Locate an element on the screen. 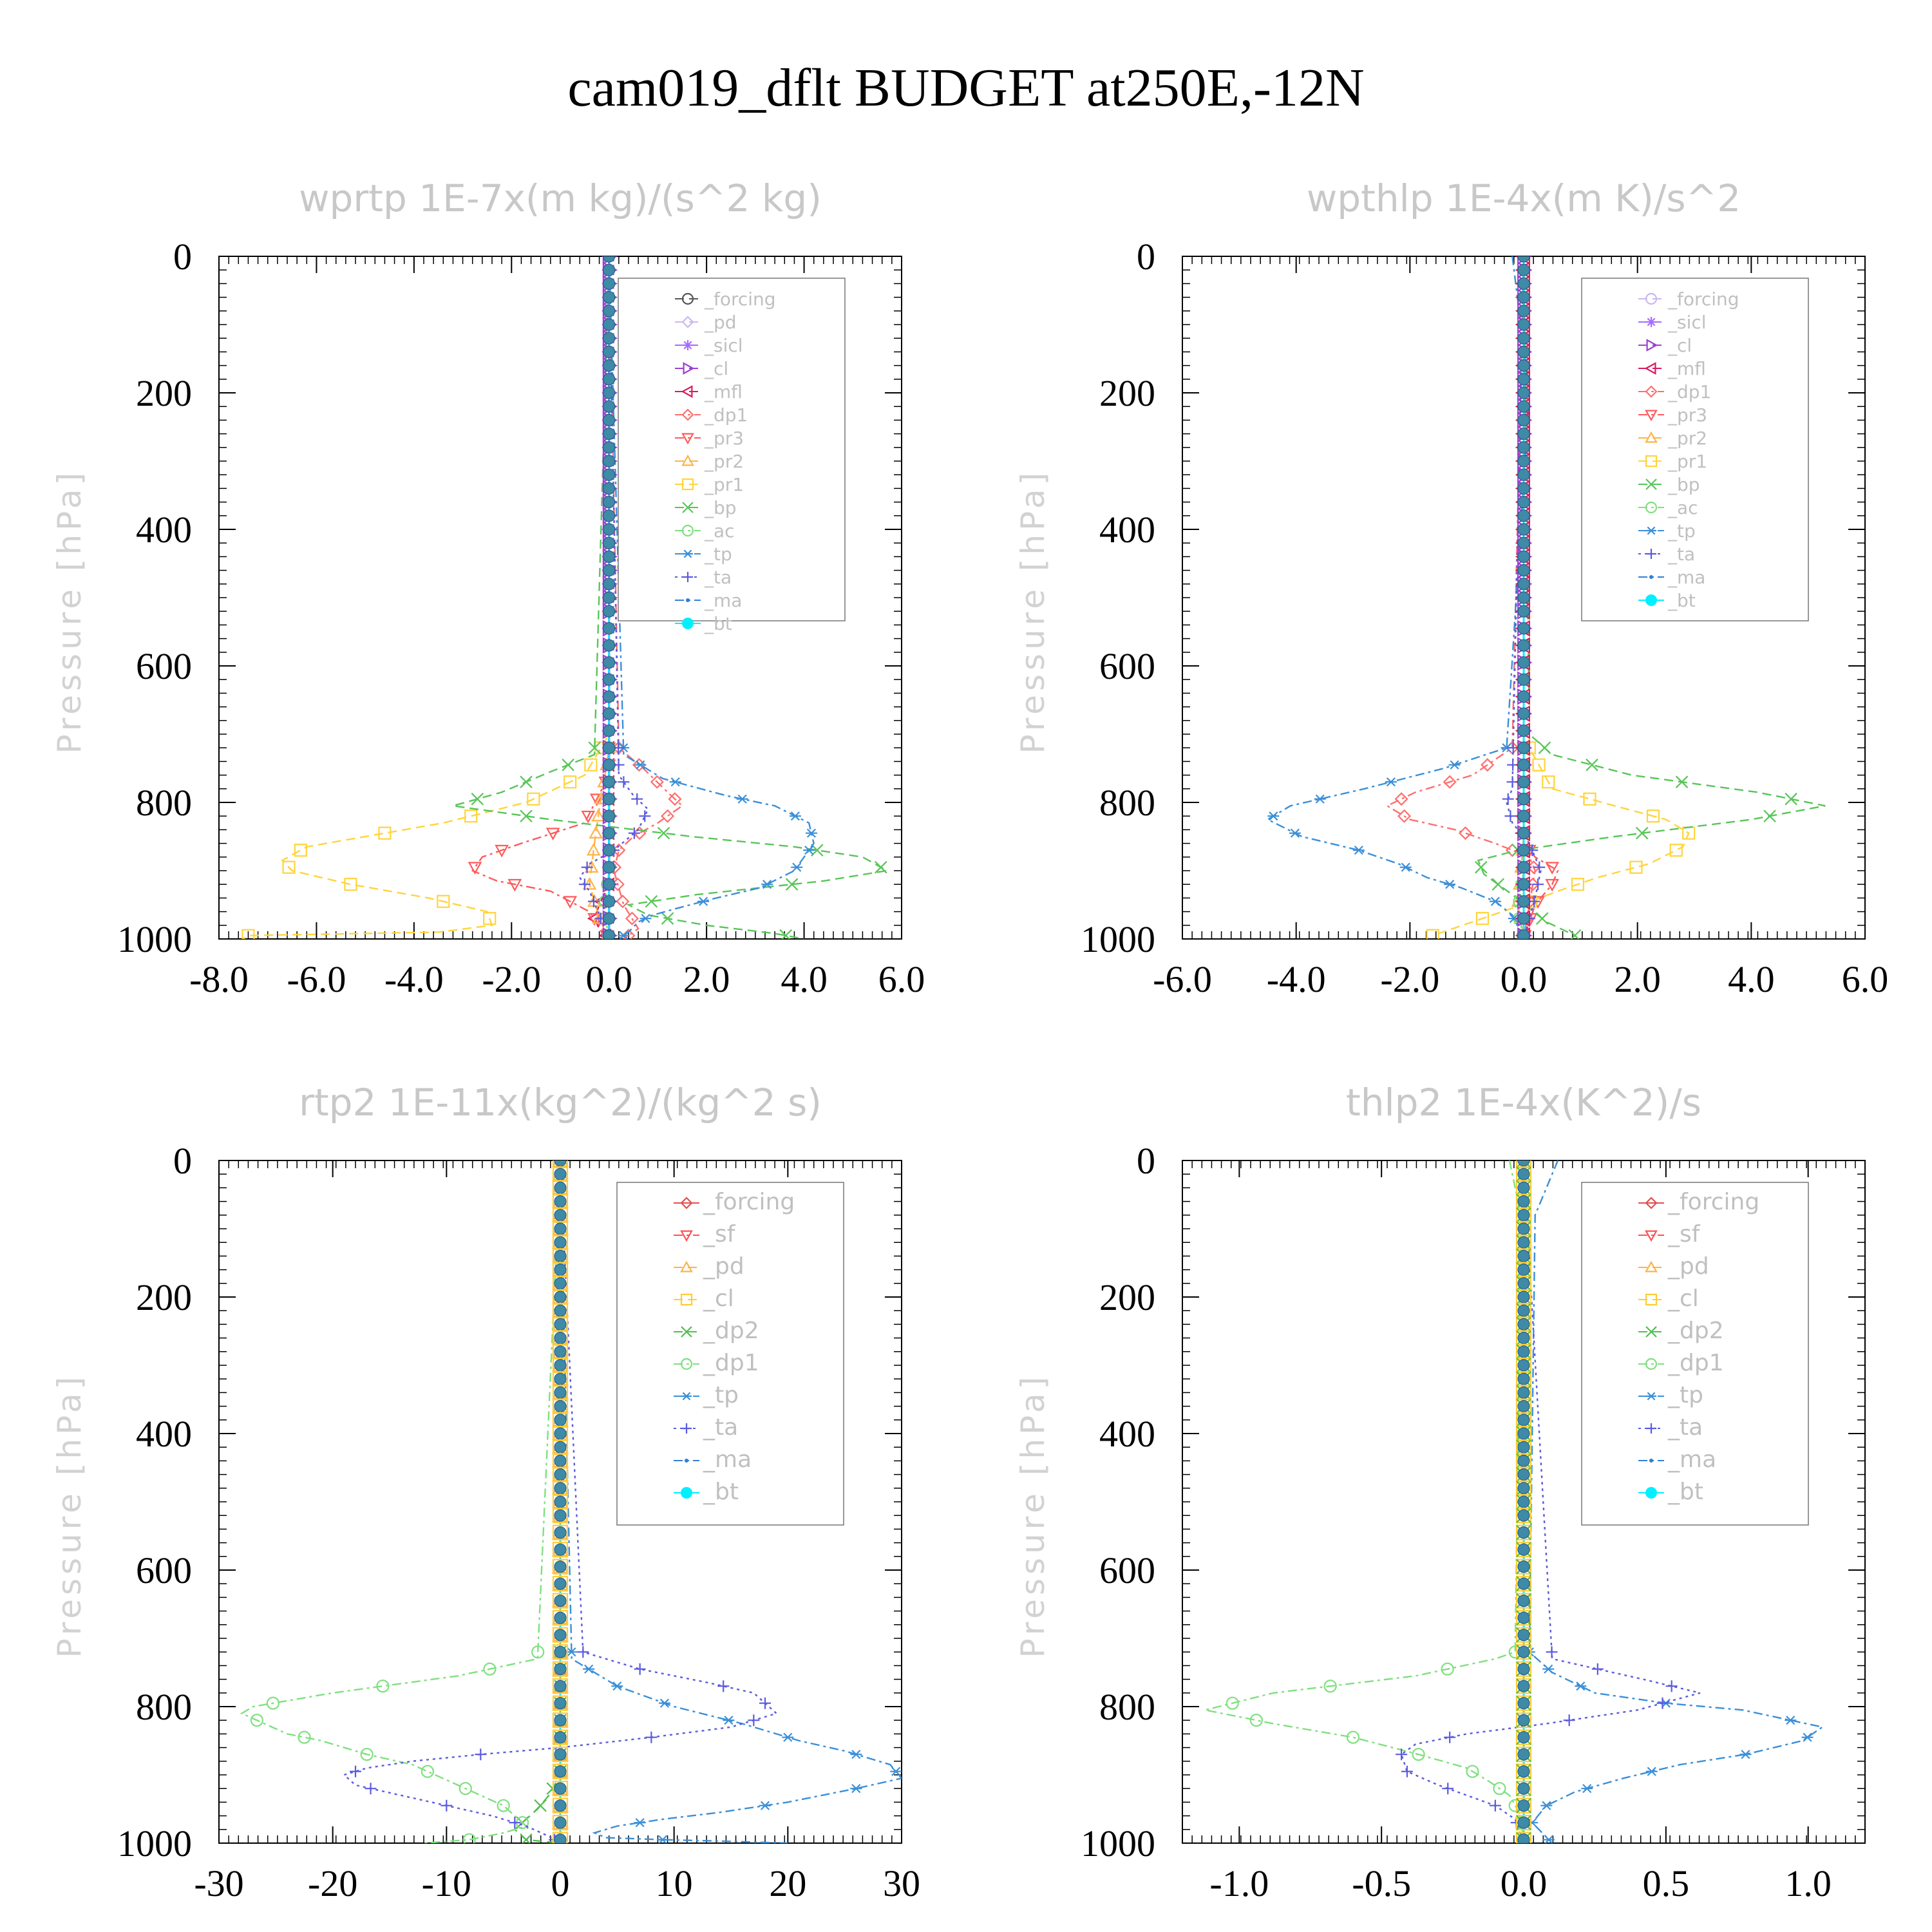 Image resolution: width=1932 pixels, height=1932 pixels. legend-label: _pd is located at coordinates (720, 322).